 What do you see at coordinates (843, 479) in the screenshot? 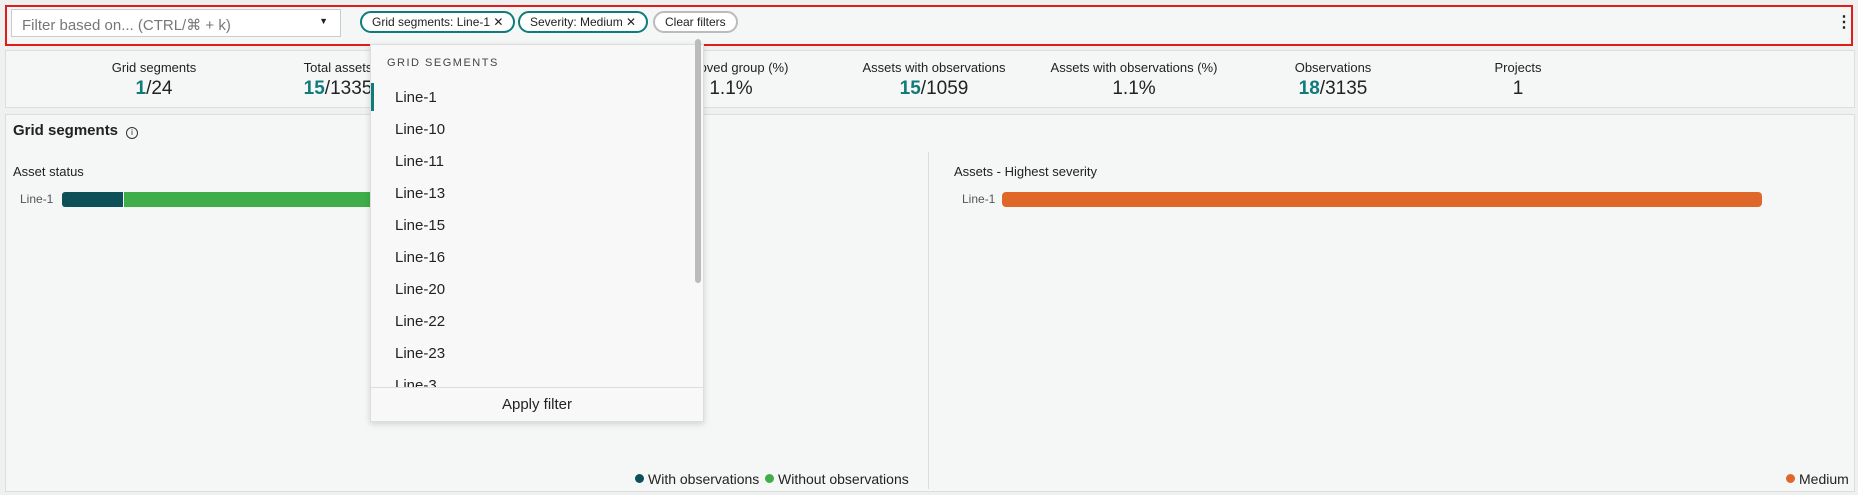
I see `legend-label: Without observations` at bounding box center [843, 479].